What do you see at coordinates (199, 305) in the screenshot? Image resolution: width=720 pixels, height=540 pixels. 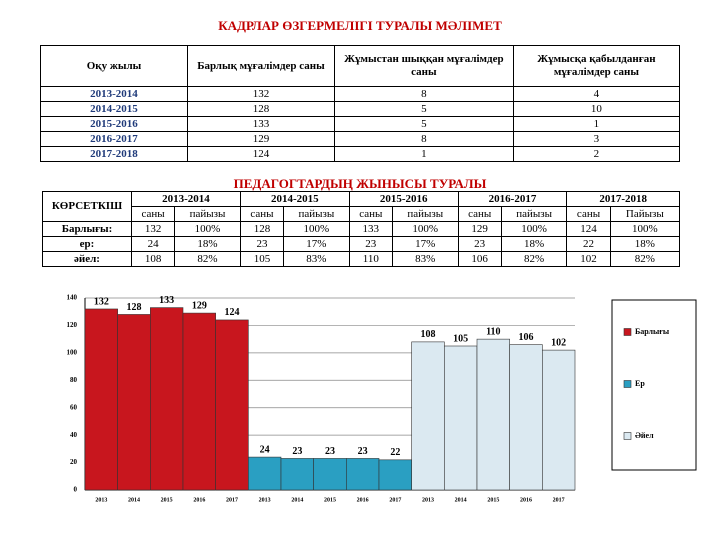 I see `data-label: 129` at bounding box center [199, 305].